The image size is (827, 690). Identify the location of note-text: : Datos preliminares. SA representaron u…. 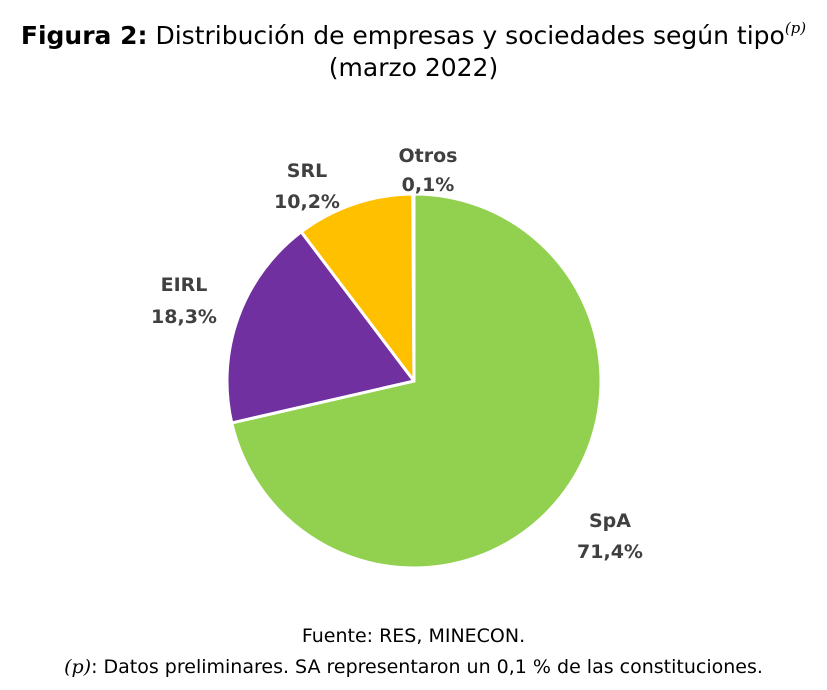
(427, 667).